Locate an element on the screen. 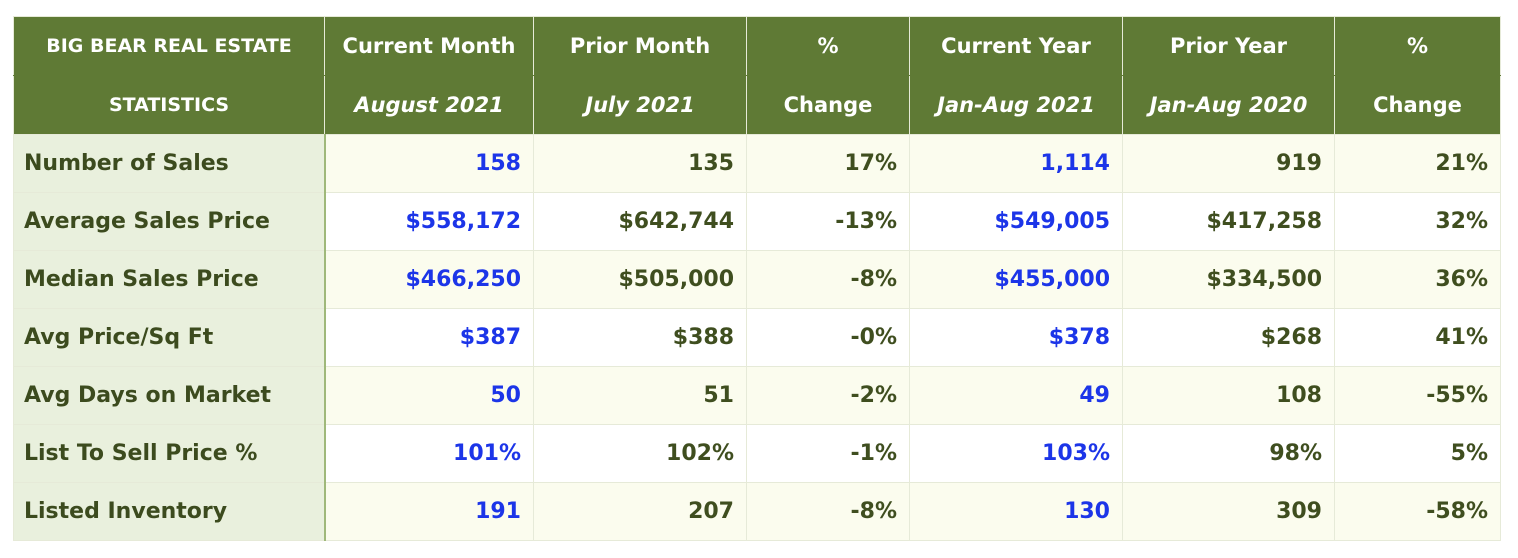 The height and width of the screenshot is (558, 1518). month-change-value: -0% is located at coordinates (828, 337).